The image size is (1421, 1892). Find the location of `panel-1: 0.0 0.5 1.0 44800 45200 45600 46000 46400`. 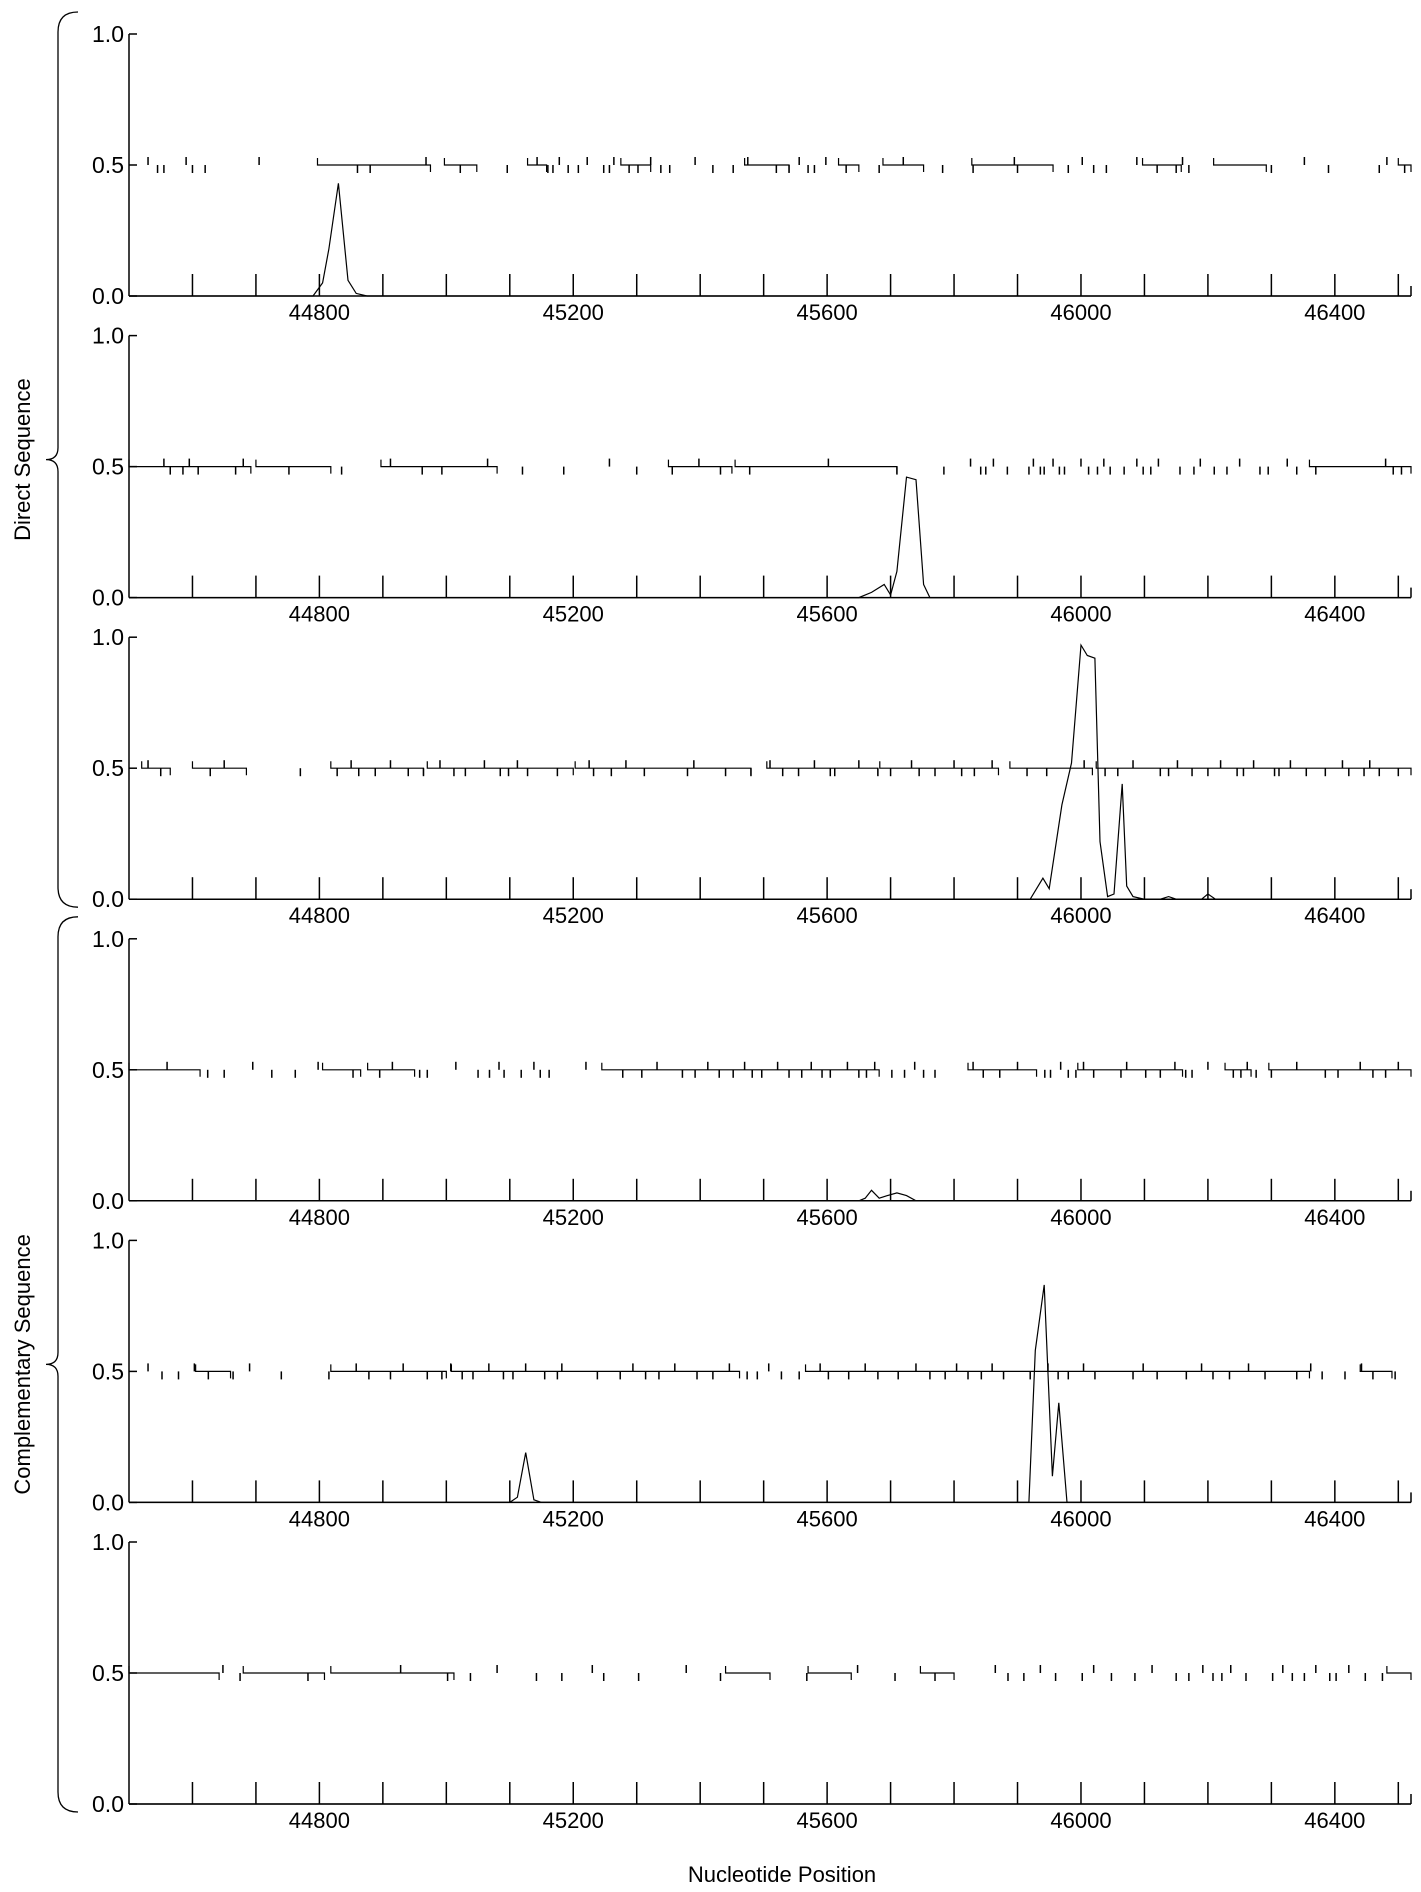

panel-1: 0.0 0.5 1.0 44800 45200 45600 46000 46400 is located at coordinates (752, 173).